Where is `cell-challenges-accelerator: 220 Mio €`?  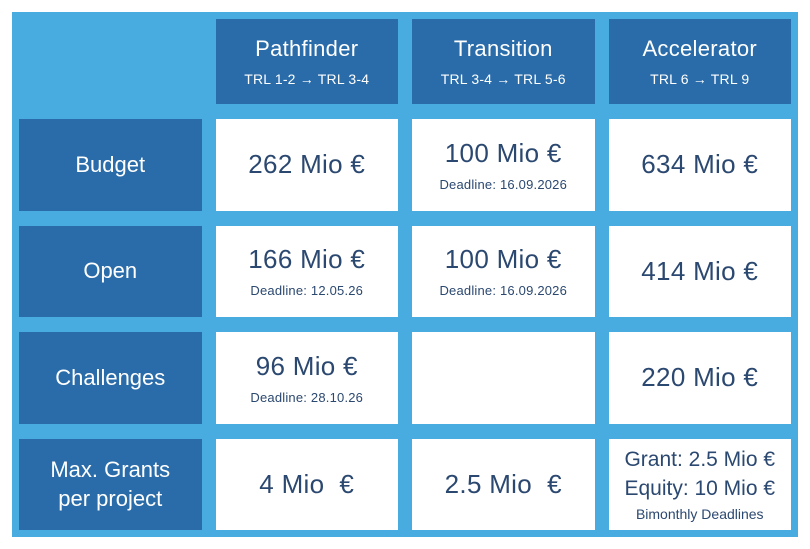
cell-challenges-accelerator: 220 Mio € is located at coordinates (699, 378).